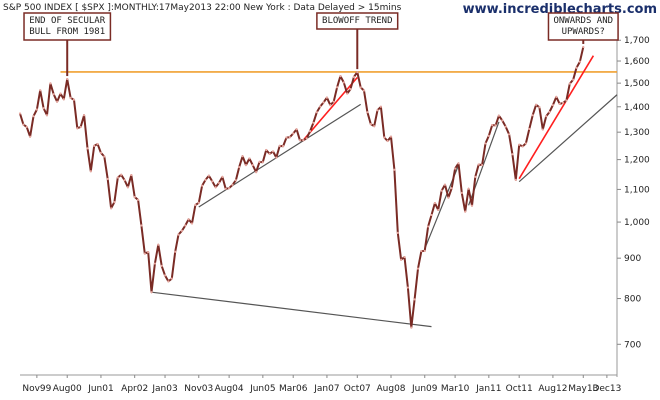 Image resolution: width=660 pixels, height=400 pixels. What do you see at coordinates (67, 389) in the screenshot?
I see `x-tick-label: Aug00` at bounding box center [67, 389].